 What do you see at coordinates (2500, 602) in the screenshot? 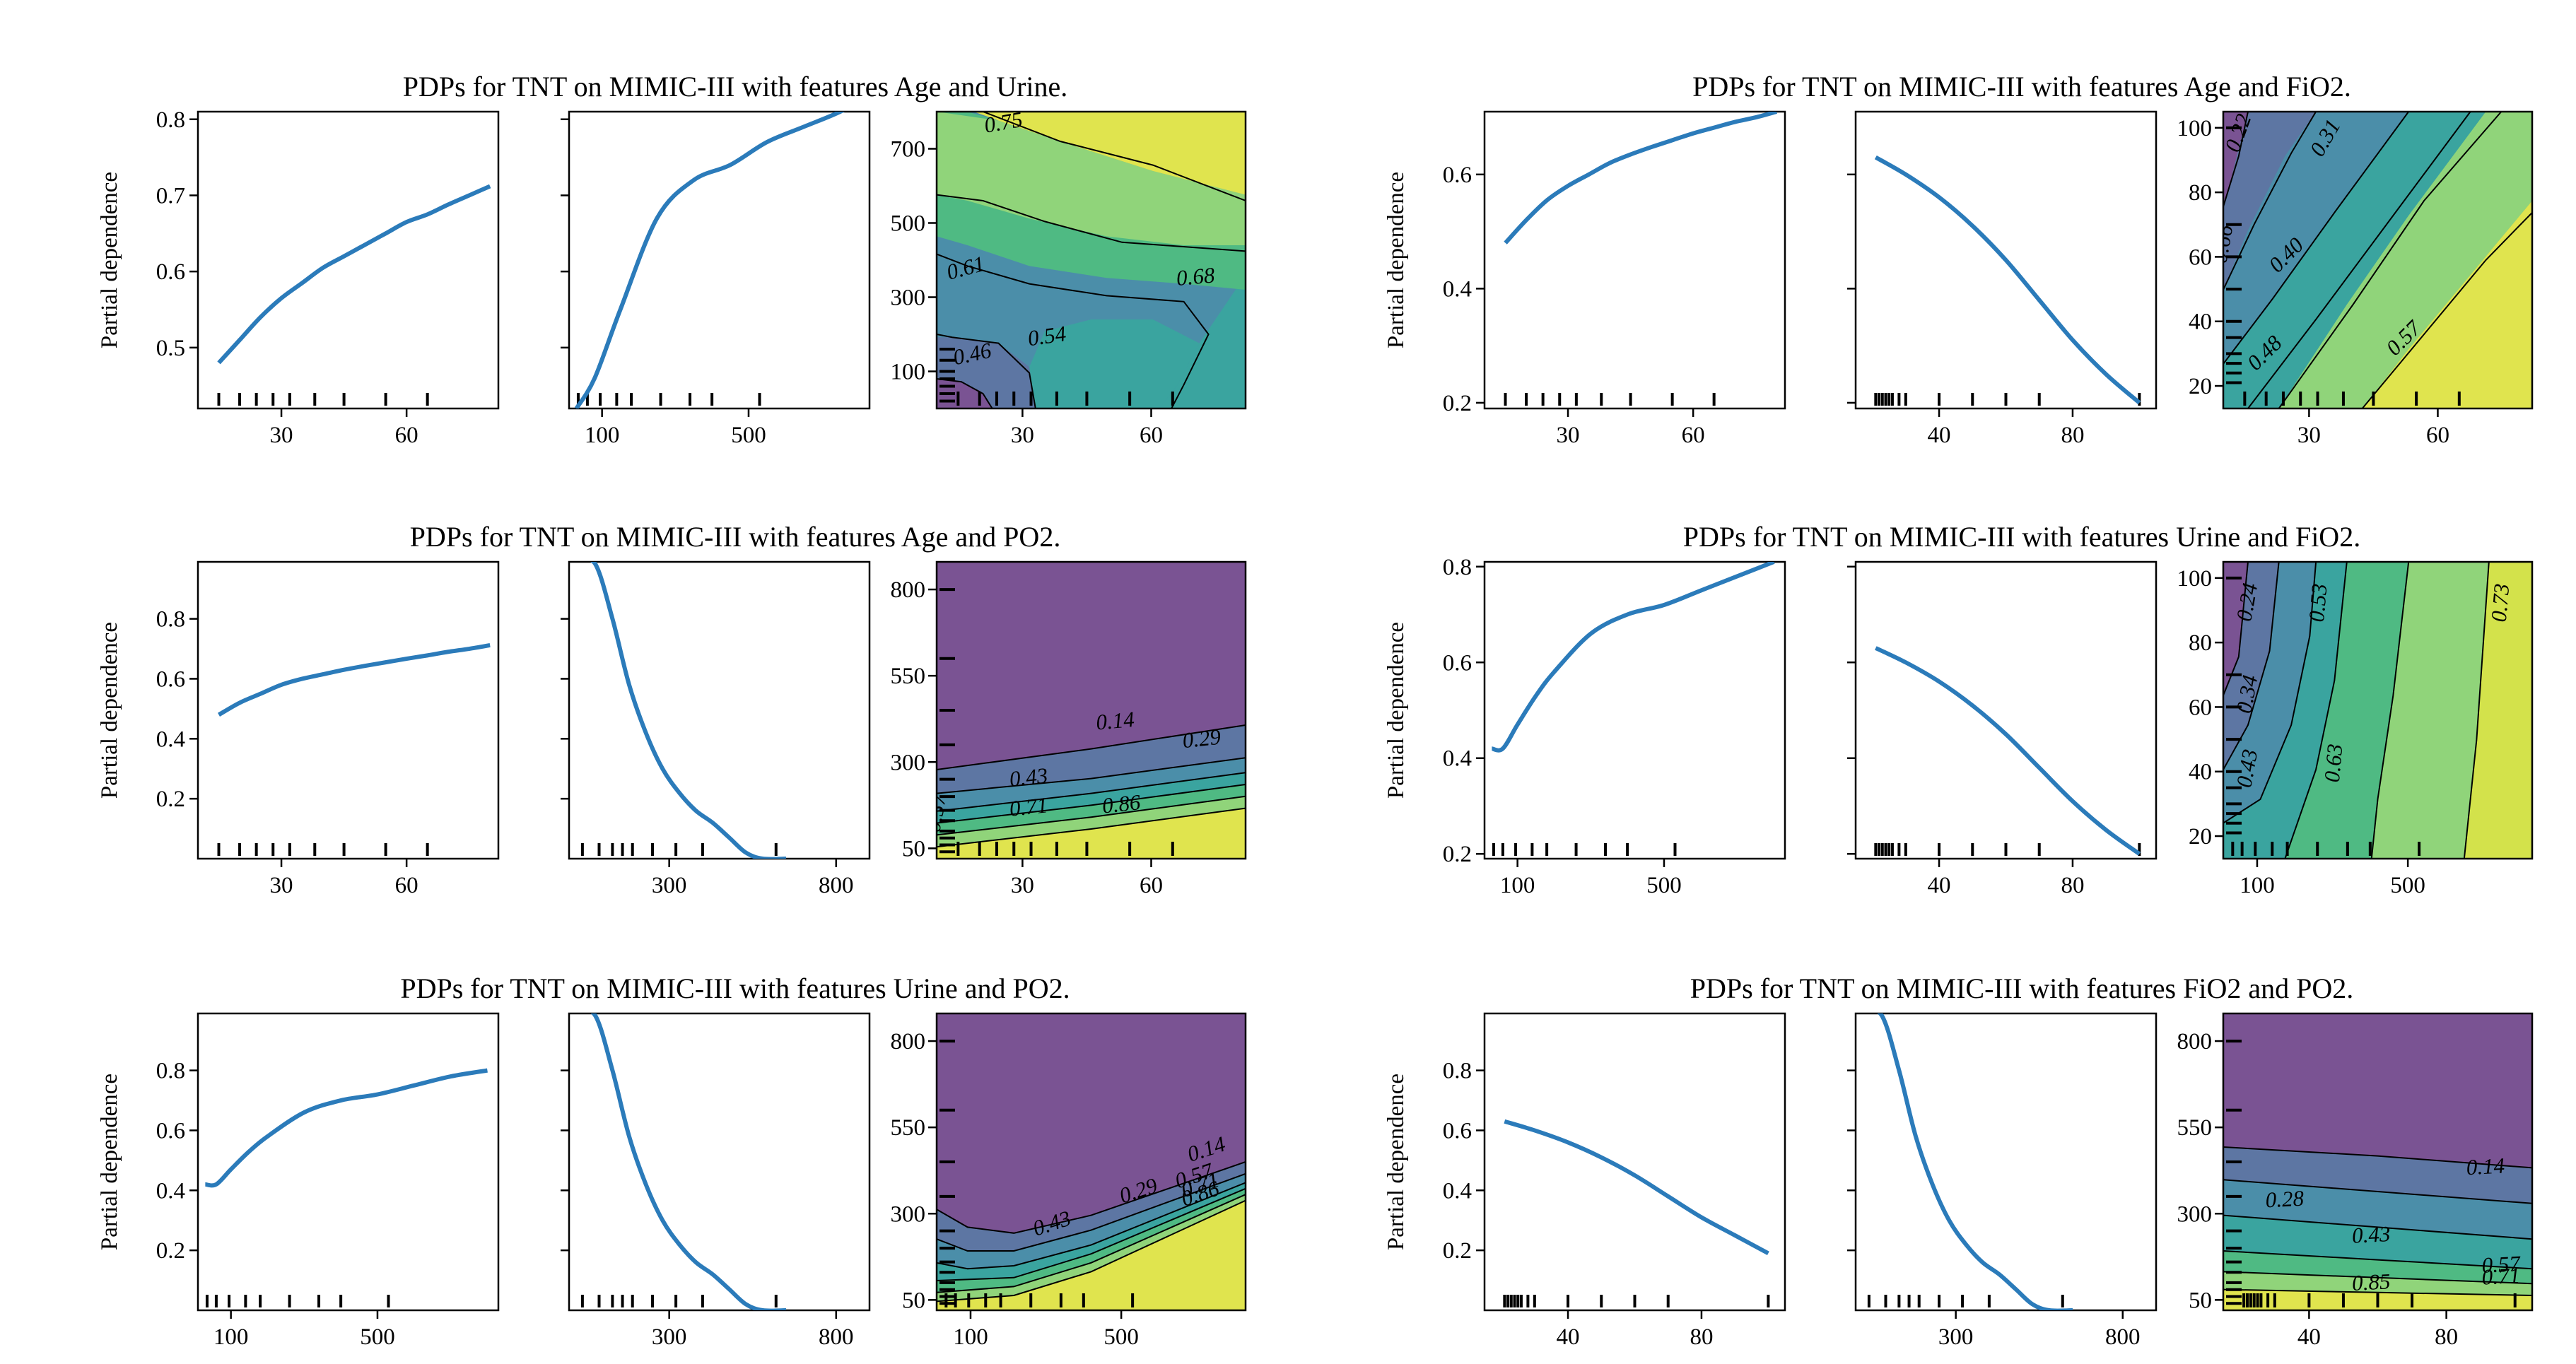
I see `contour-label: 0.73` at bounding box center [2500, 602].